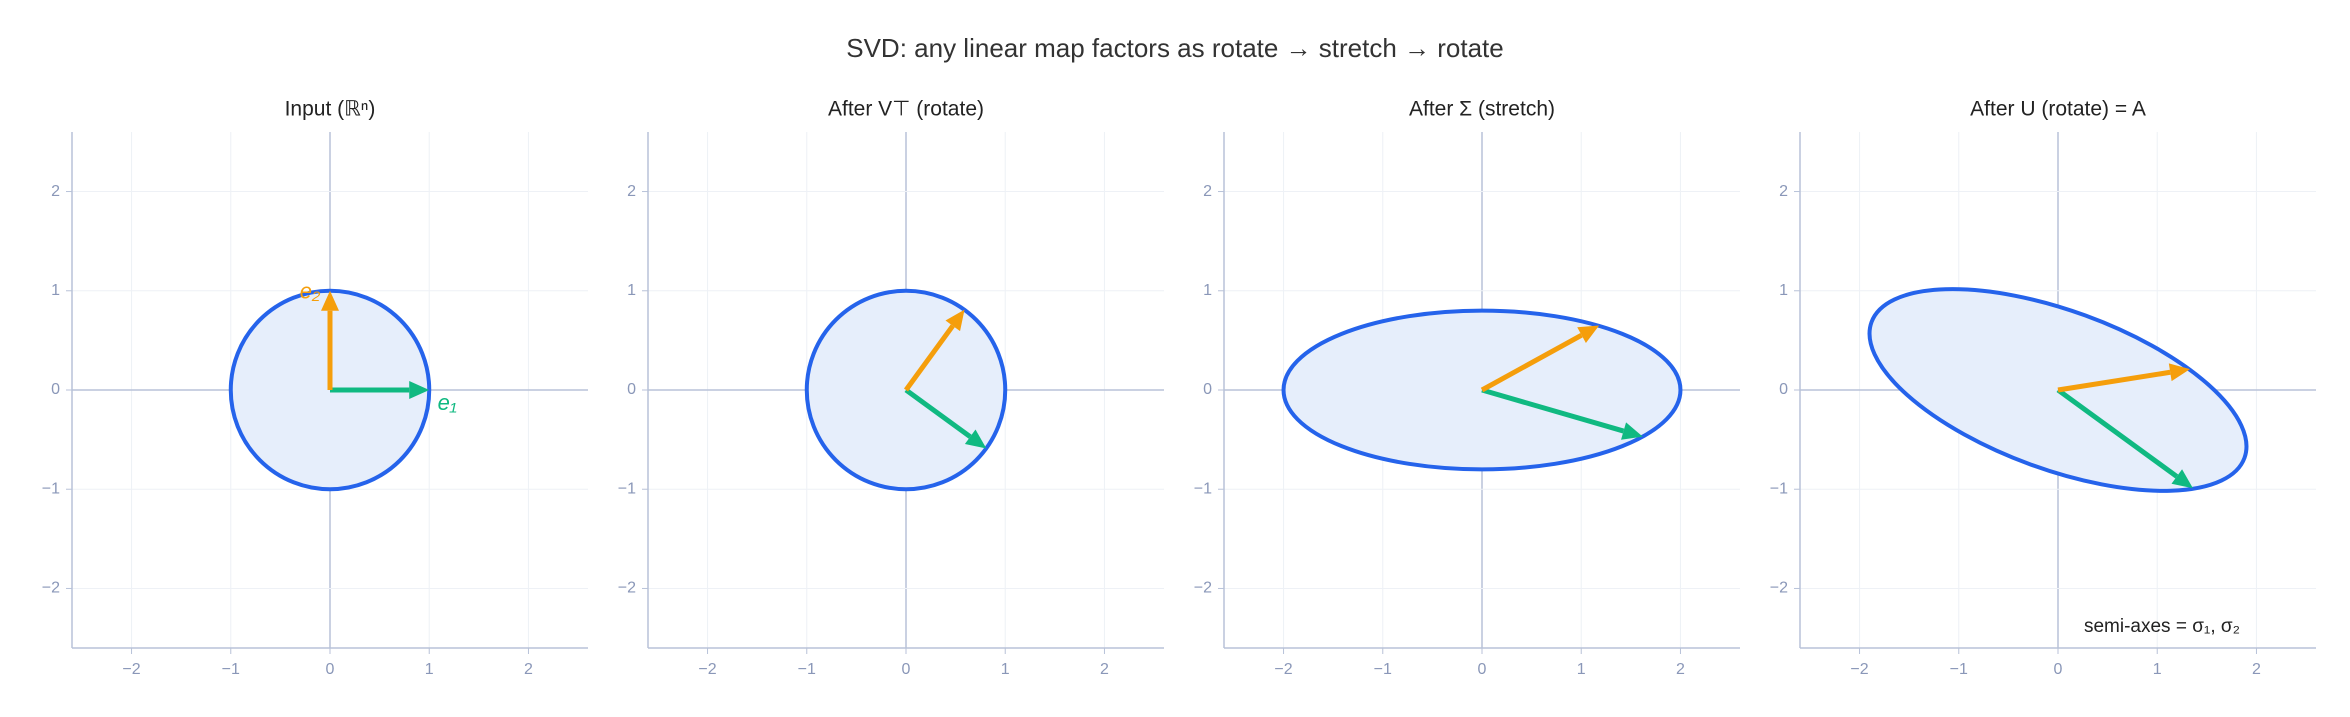  What do you see at coordinates (2162, 626) in the screenshot?
I see `annotation: semi-axes = σ₁, σ₂` at bounding box center [2162, 626].